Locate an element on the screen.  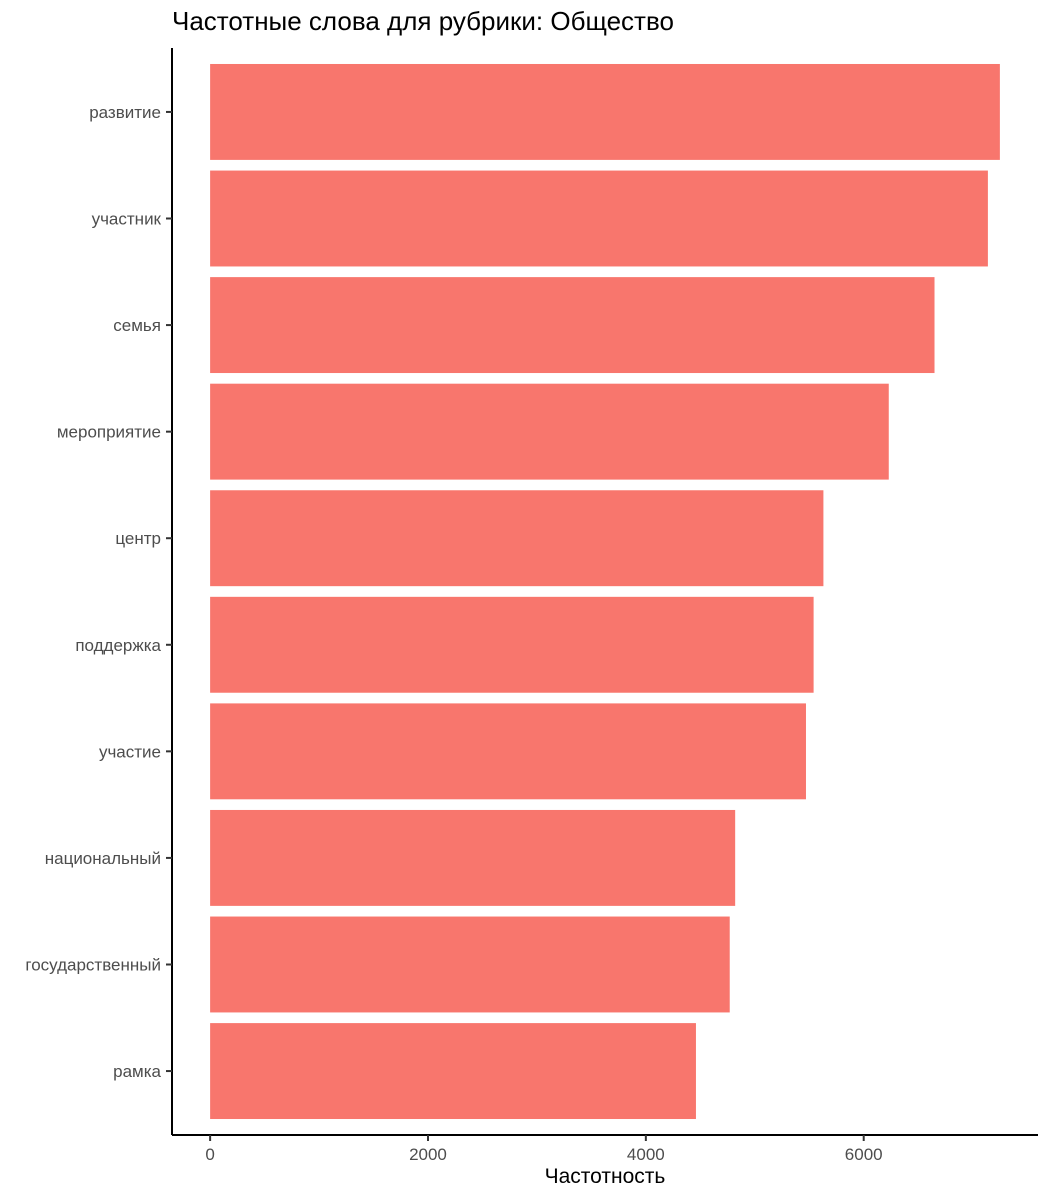
x-tick-label: 6000 is located at coordinates (864, 1154).